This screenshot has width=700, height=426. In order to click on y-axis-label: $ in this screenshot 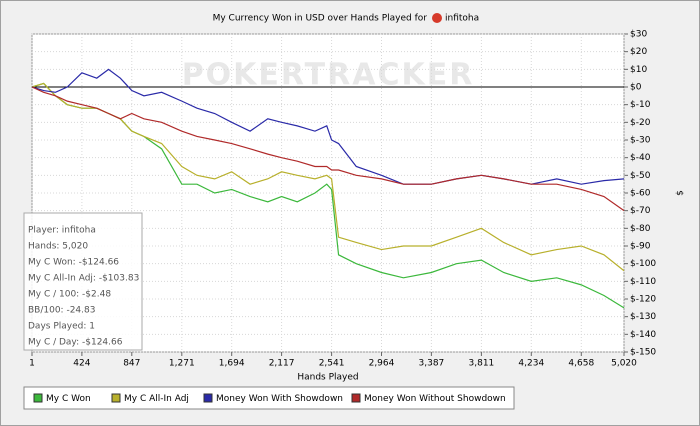, I will do `click(681, 193)`.